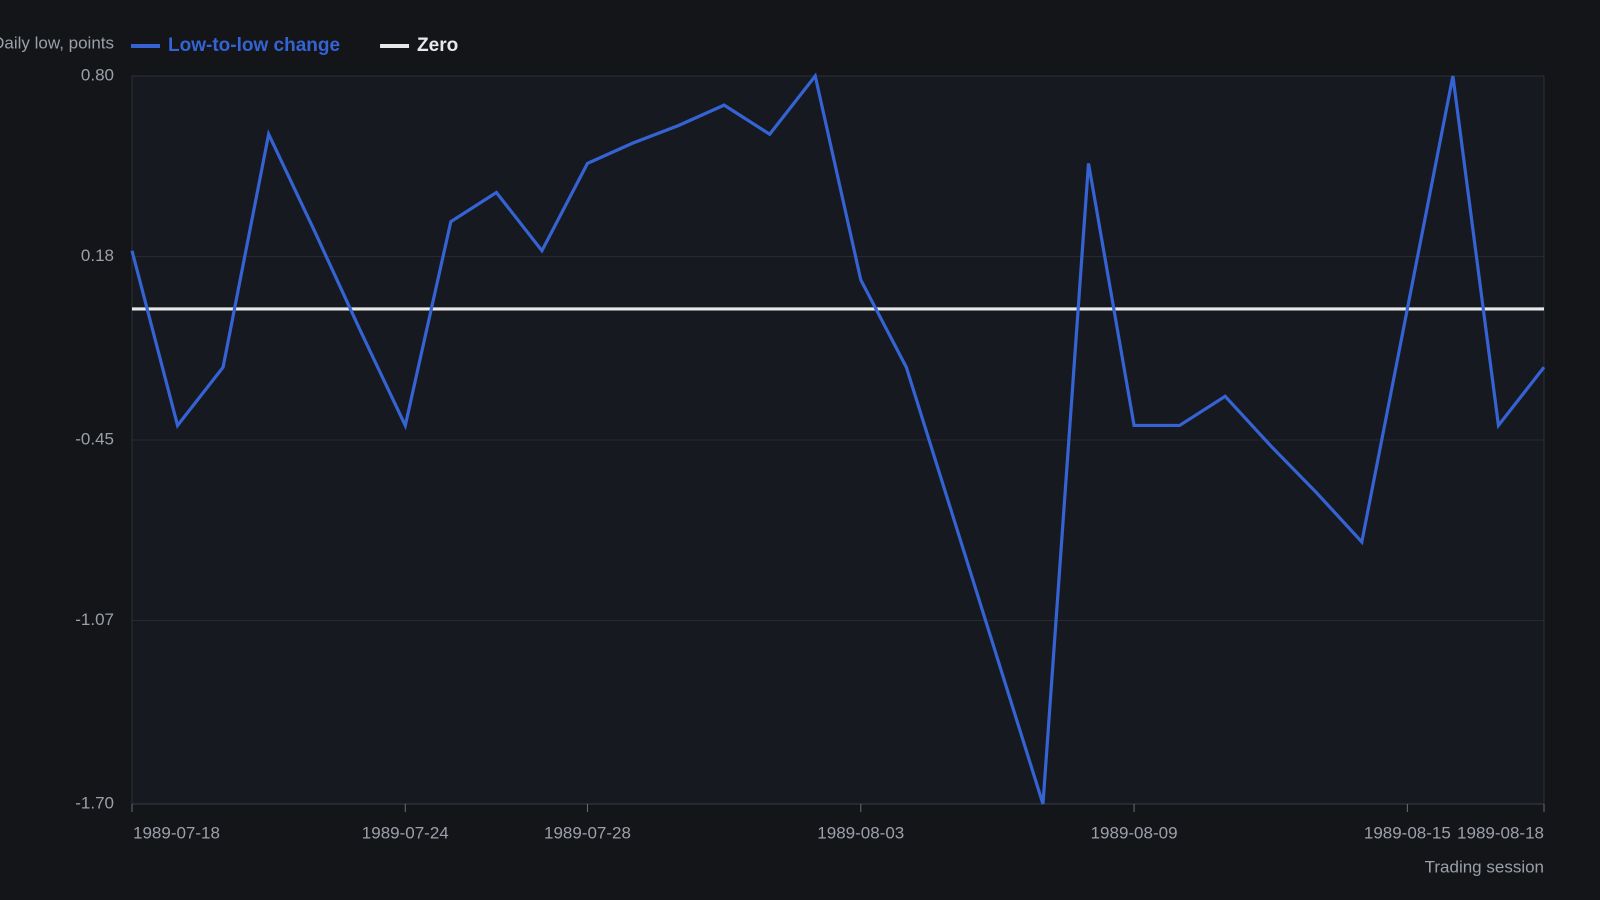  I want to click on legend-label: Low-to-low change, so click(254, 45).